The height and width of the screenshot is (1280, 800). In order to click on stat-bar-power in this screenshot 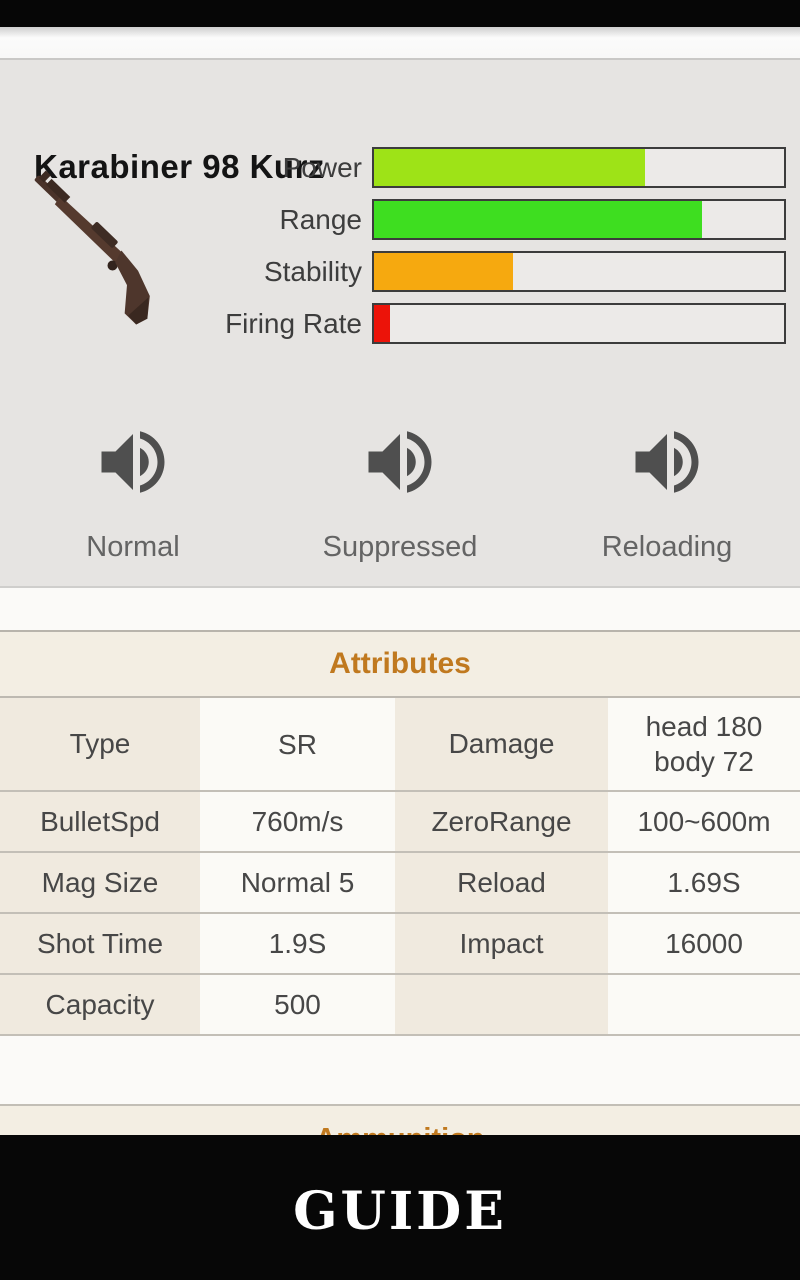, I will do `click(579, 167)`.